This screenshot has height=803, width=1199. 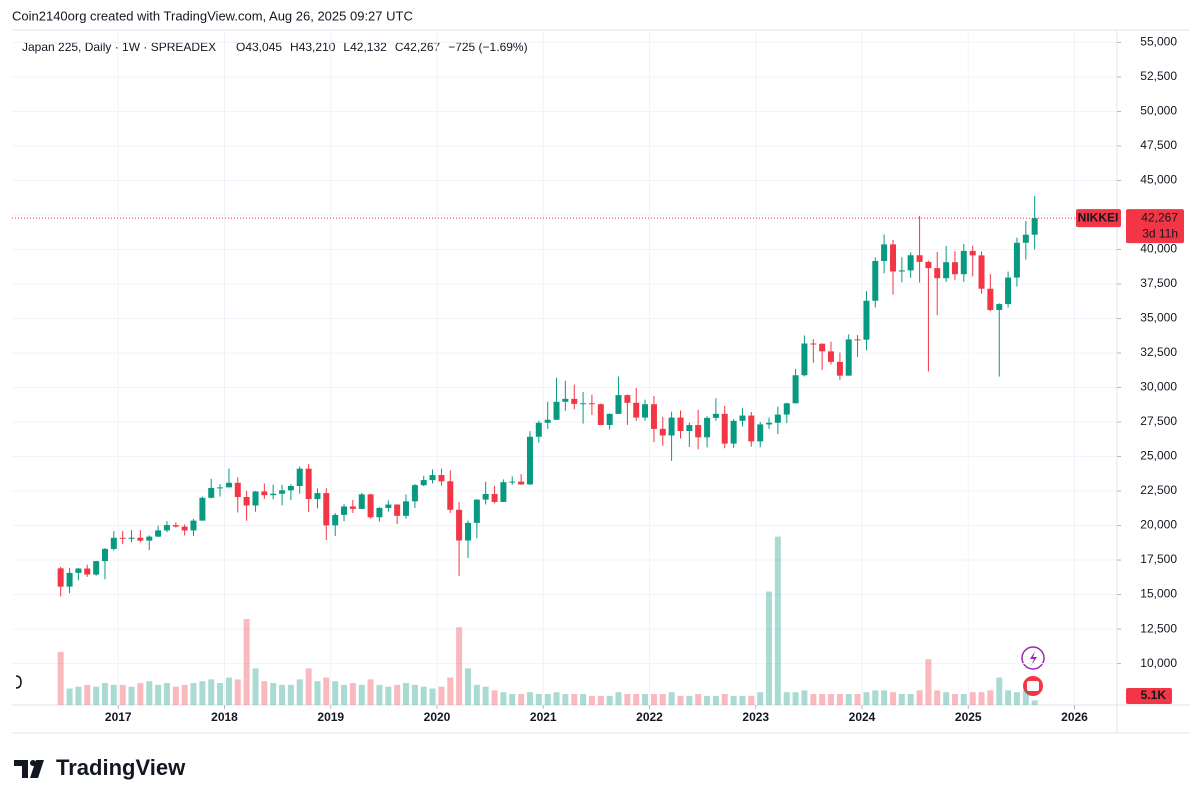 I want to click on x-tick-label: 2024, so click(x=862, y=717).